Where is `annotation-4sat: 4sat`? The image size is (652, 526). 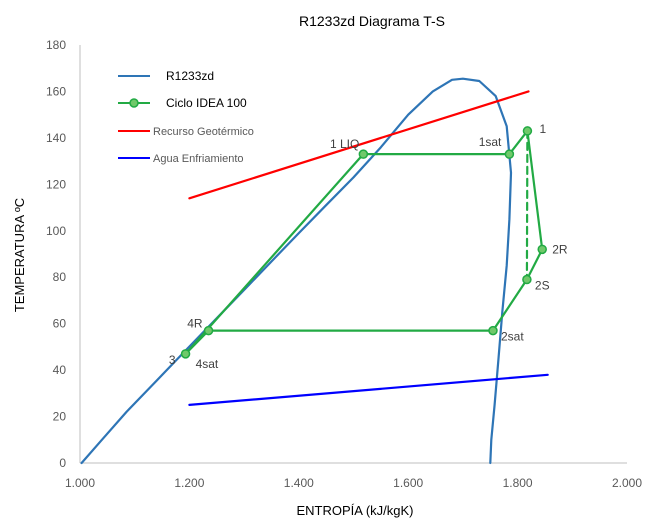
annotation-4sat: 4sat is located at coordinates (207, 364).